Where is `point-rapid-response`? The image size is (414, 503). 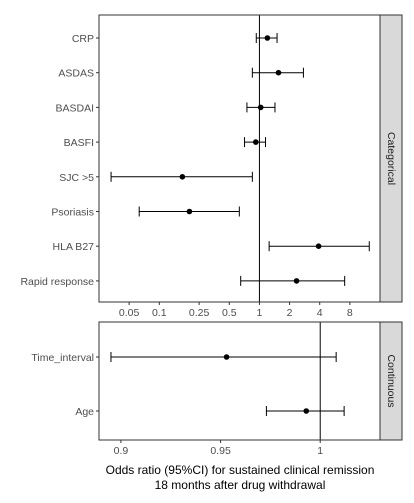 point-rapid-response is located at coordinates (296, 281).